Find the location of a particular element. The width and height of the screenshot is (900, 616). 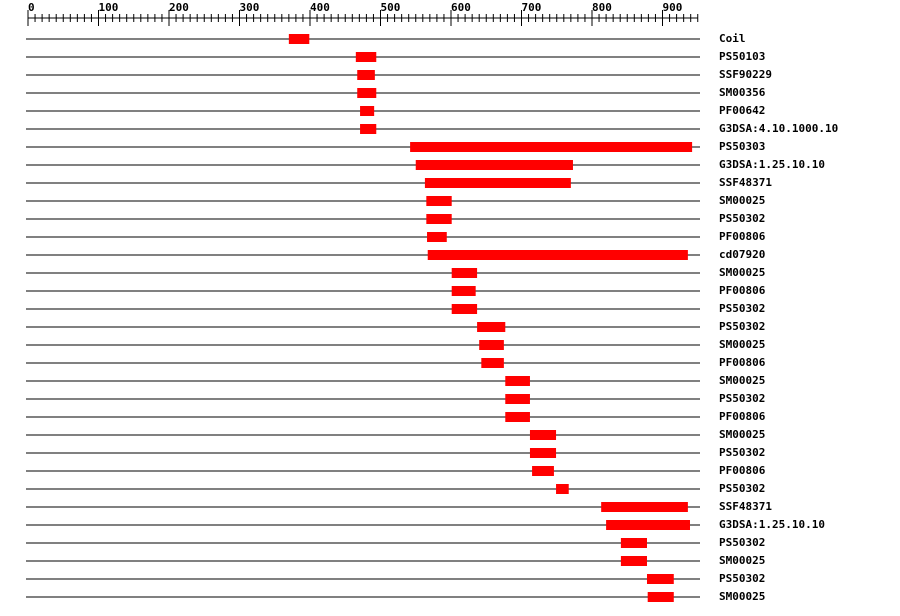

x-tick-label: 600 is located at coordinates (461, 7).